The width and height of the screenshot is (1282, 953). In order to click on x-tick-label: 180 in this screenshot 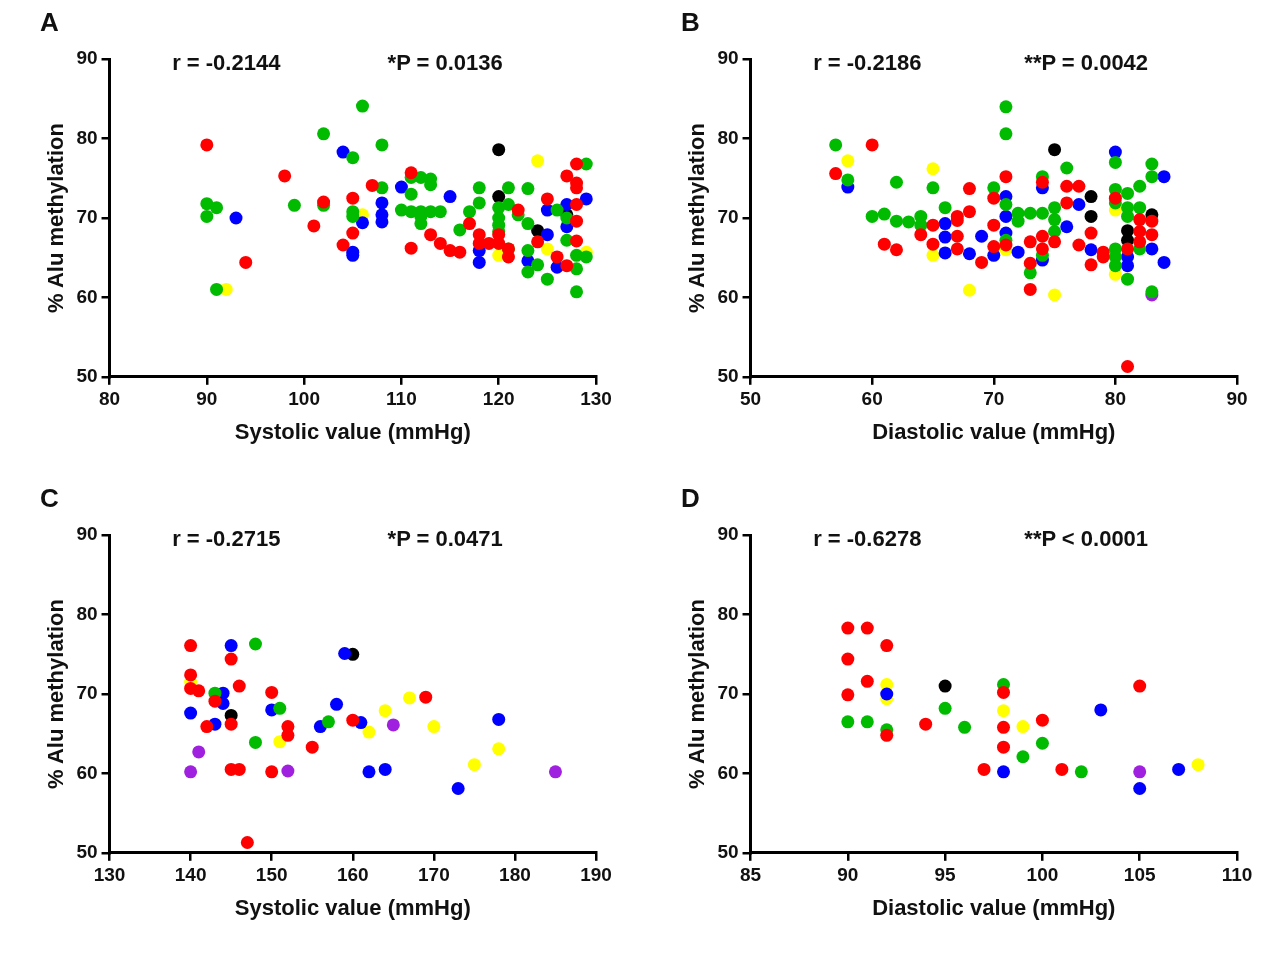, I will do `click(515, 875)`.